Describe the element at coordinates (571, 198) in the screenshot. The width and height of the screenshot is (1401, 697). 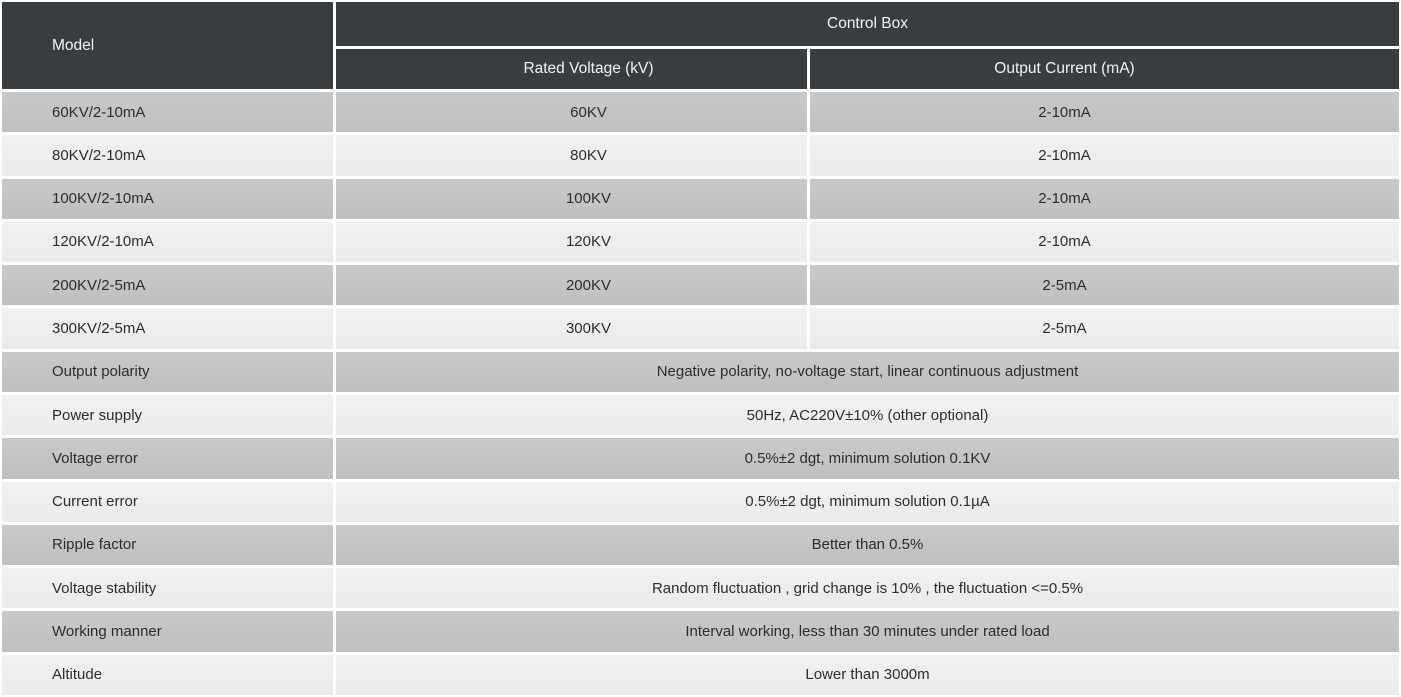
I see `rated-voltage: 100KV` at that location.